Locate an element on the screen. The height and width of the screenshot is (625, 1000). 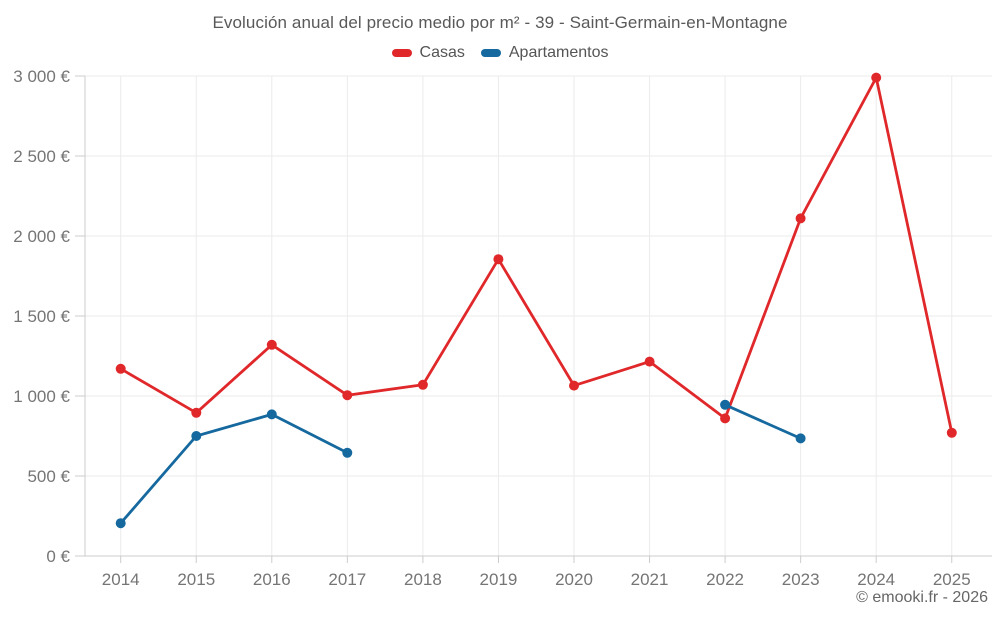
svg-text: 0 € is located at coordinates (58, 556).